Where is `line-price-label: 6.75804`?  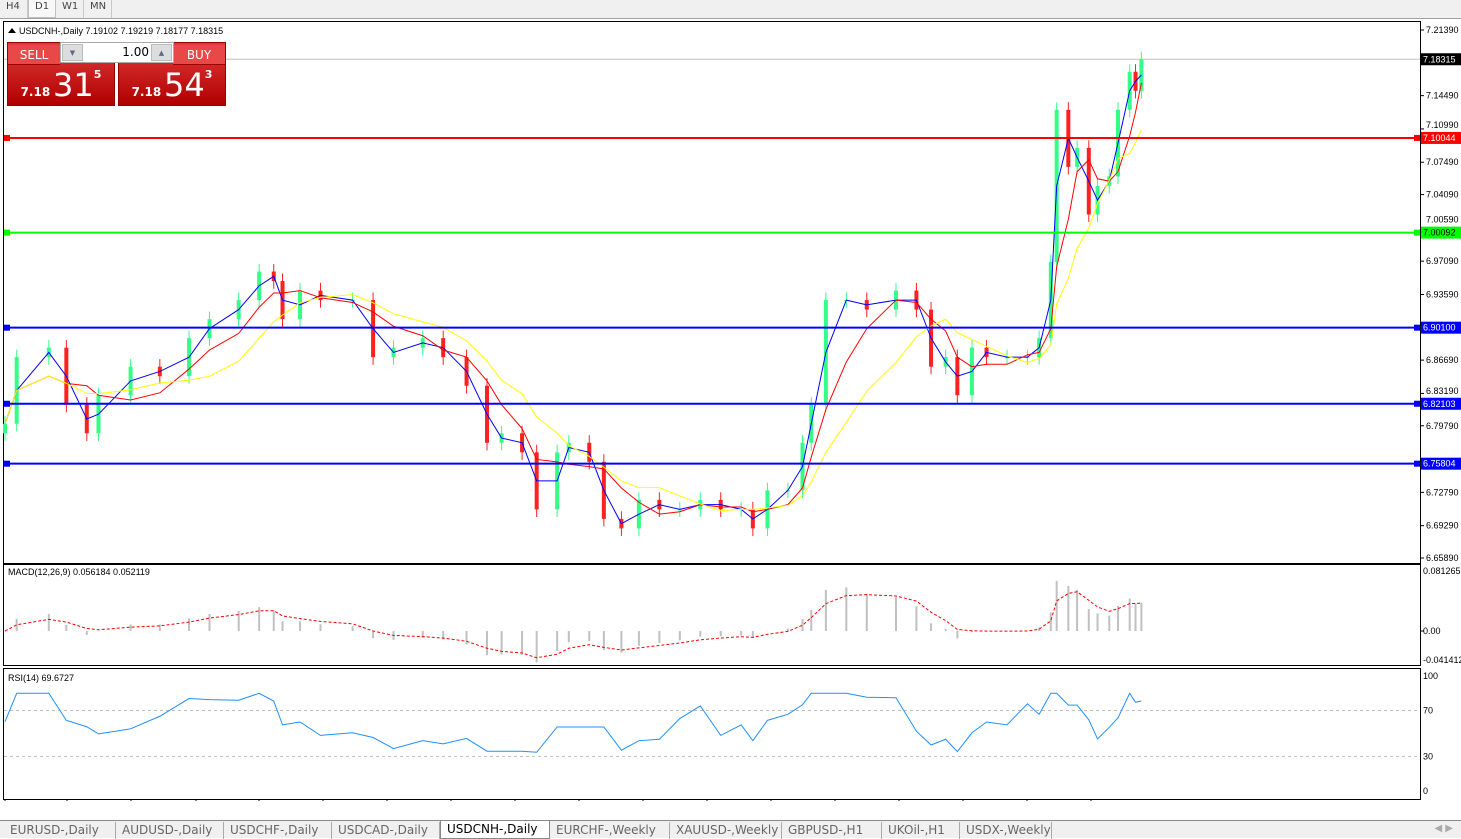 line-price-label: 6.75804 is located at coordinates (1439, 464).